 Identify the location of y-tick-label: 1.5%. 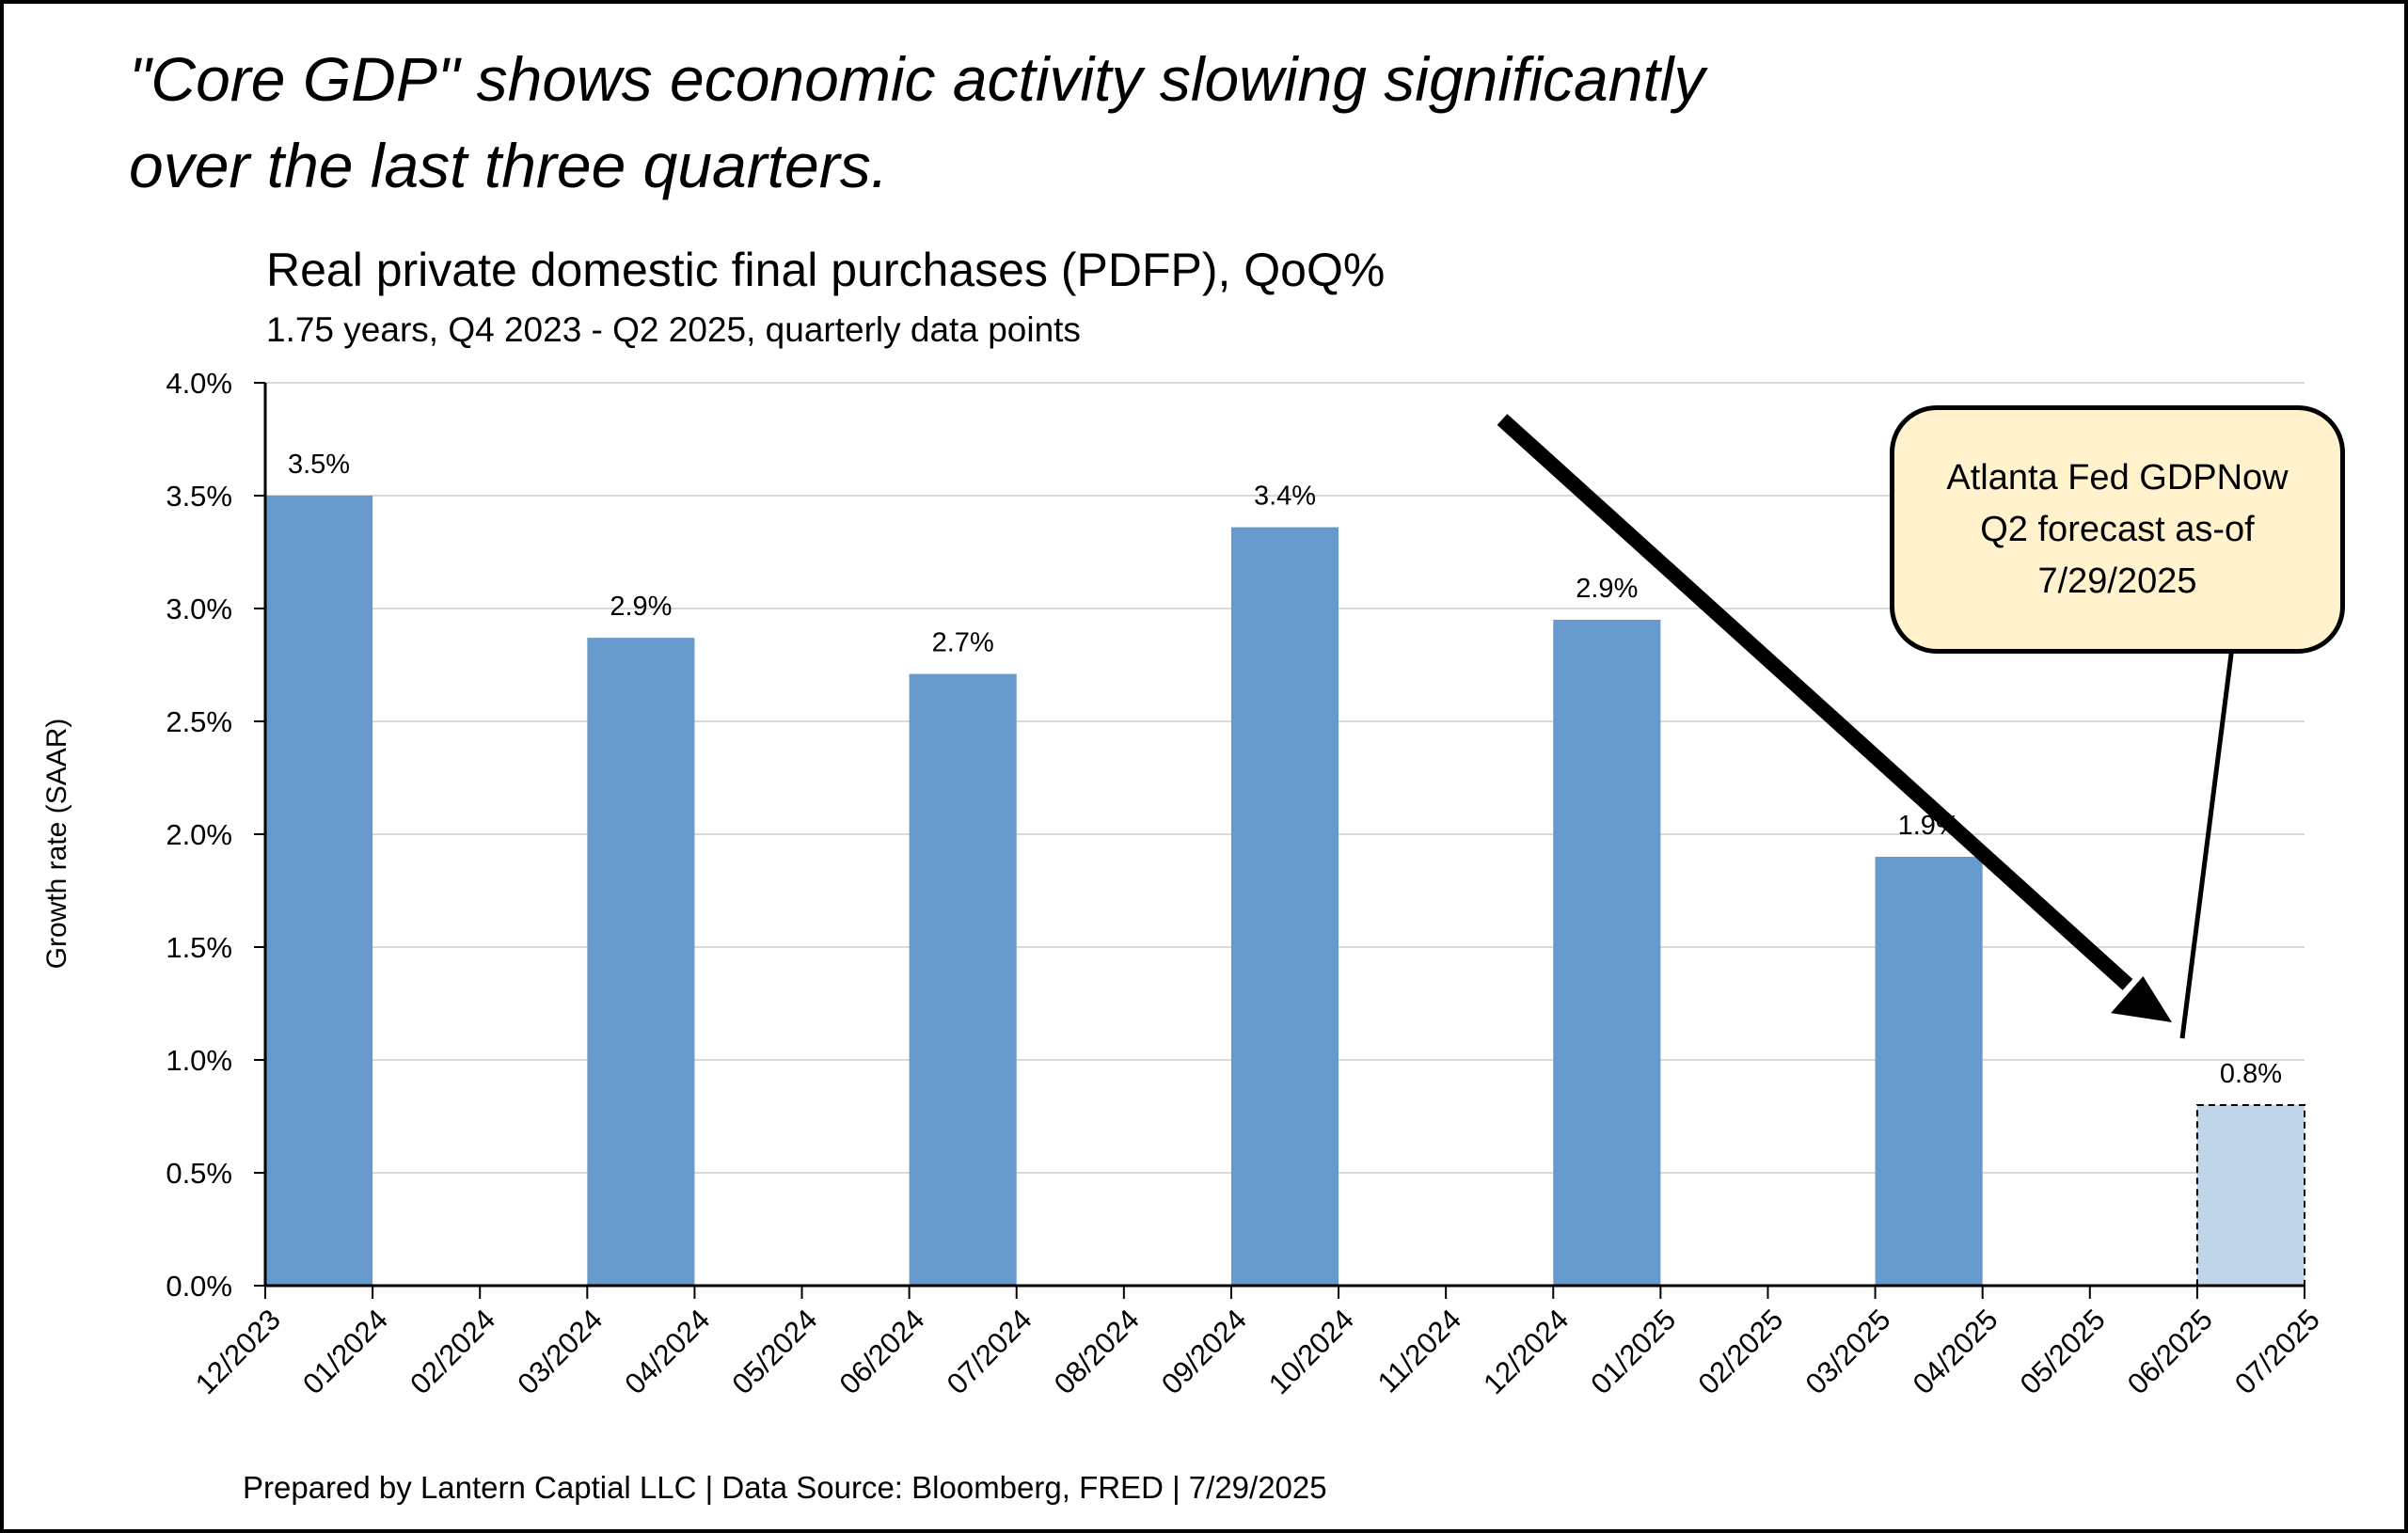
(199, 947).